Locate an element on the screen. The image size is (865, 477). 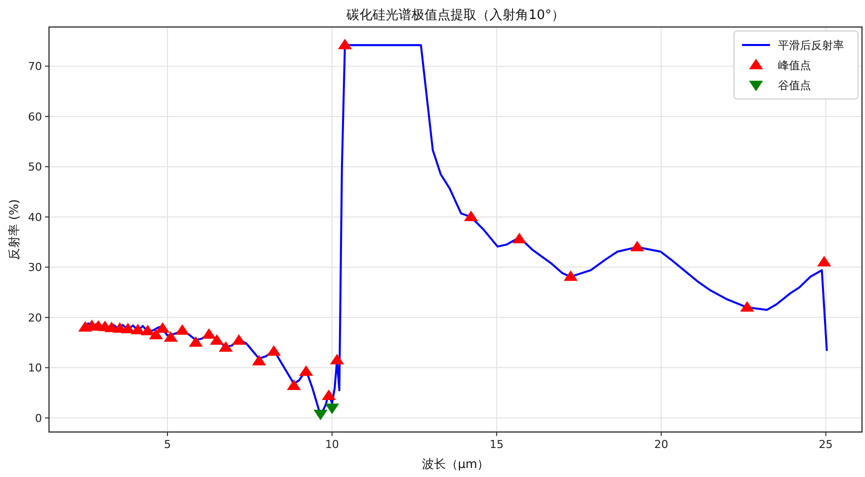
chart-title: 碳化硅光谱极值点提取（入射角10°） is located at coordinates (455, 15).